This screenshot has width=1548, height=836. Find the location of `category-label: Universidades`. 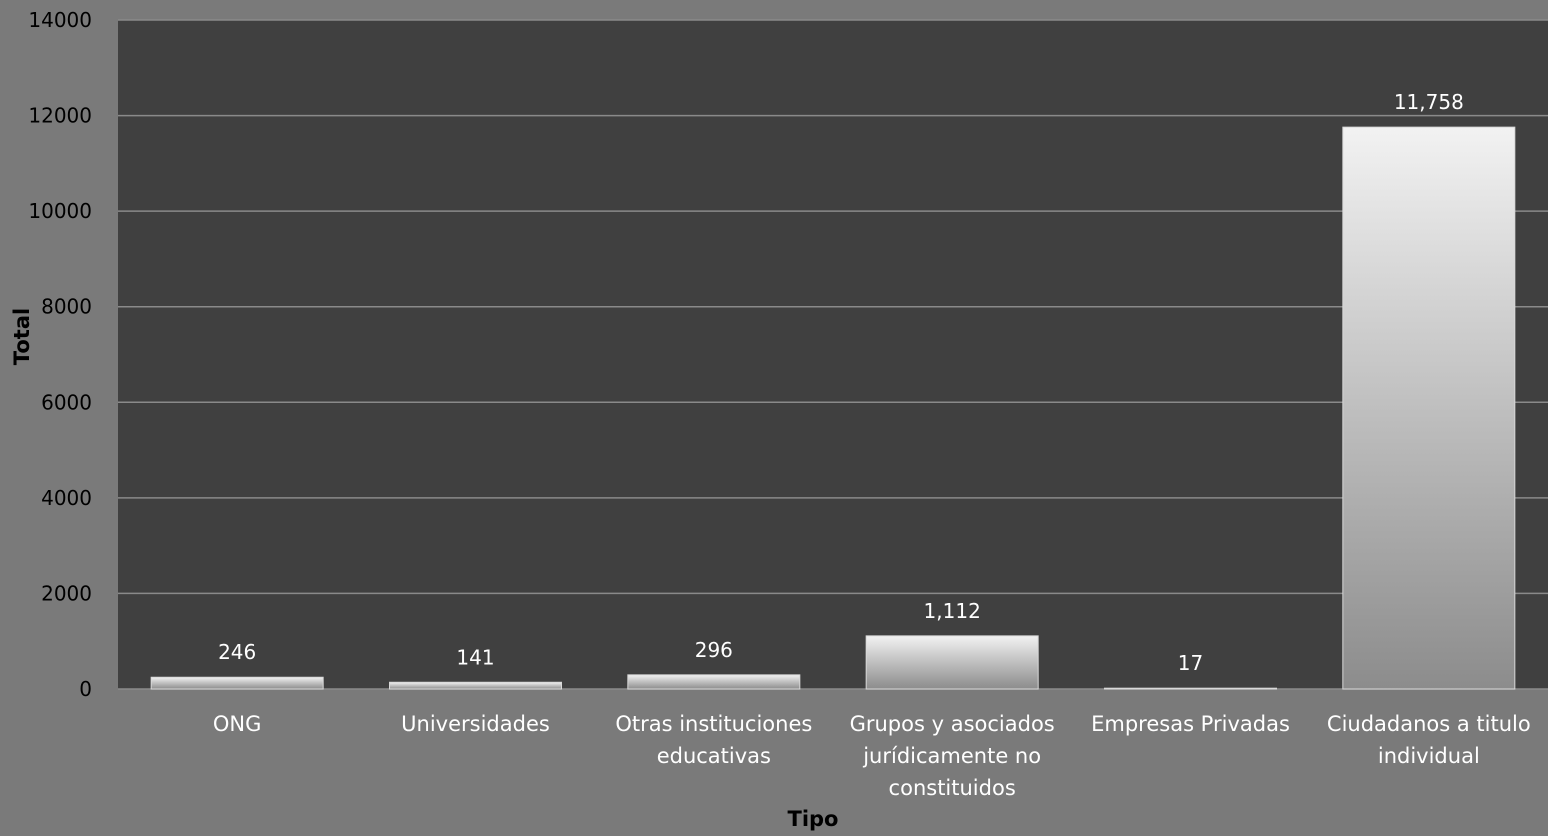

category-label: Universidades is located at coordinates (475, 724).